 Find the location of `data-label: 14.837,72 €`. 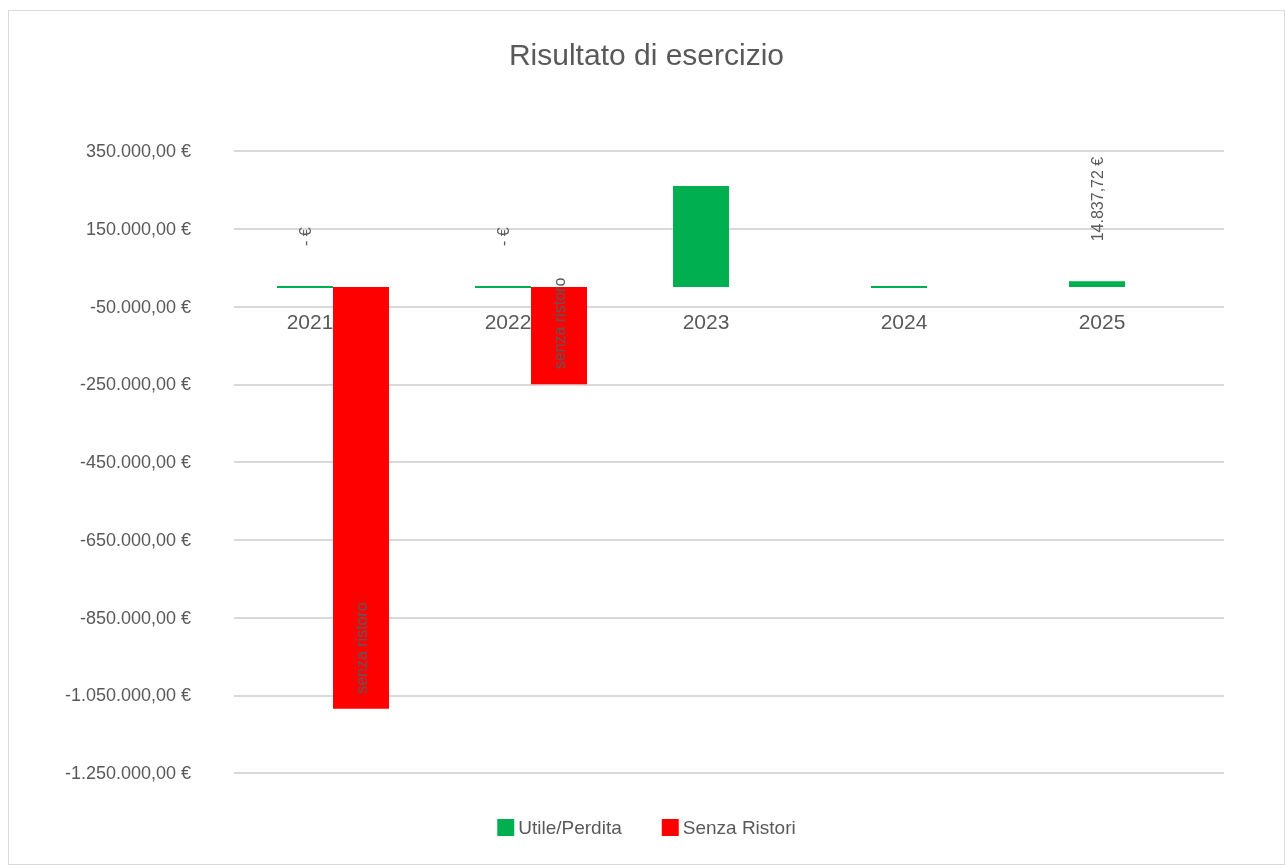

data-label: 14.837,72 € is located at coordinates (1097, 199).